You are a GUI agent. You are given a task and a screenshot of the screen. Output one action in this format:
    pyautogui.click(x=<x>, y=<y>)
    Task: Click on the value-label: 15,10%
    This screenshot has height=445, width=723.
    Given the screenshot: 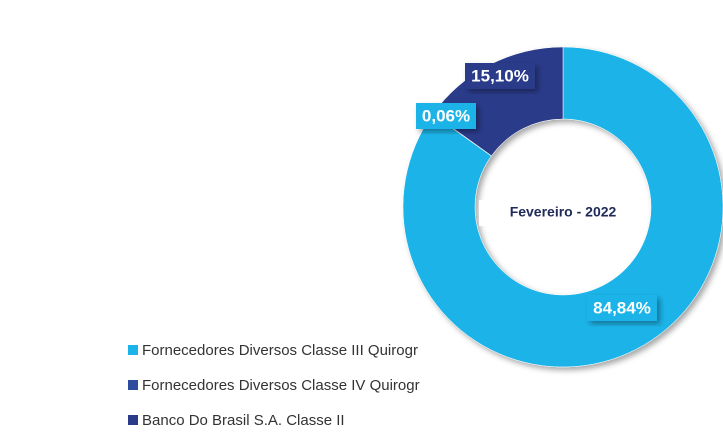 What is the action you would take?
    pyautogui.click(x=500, y=75)
    